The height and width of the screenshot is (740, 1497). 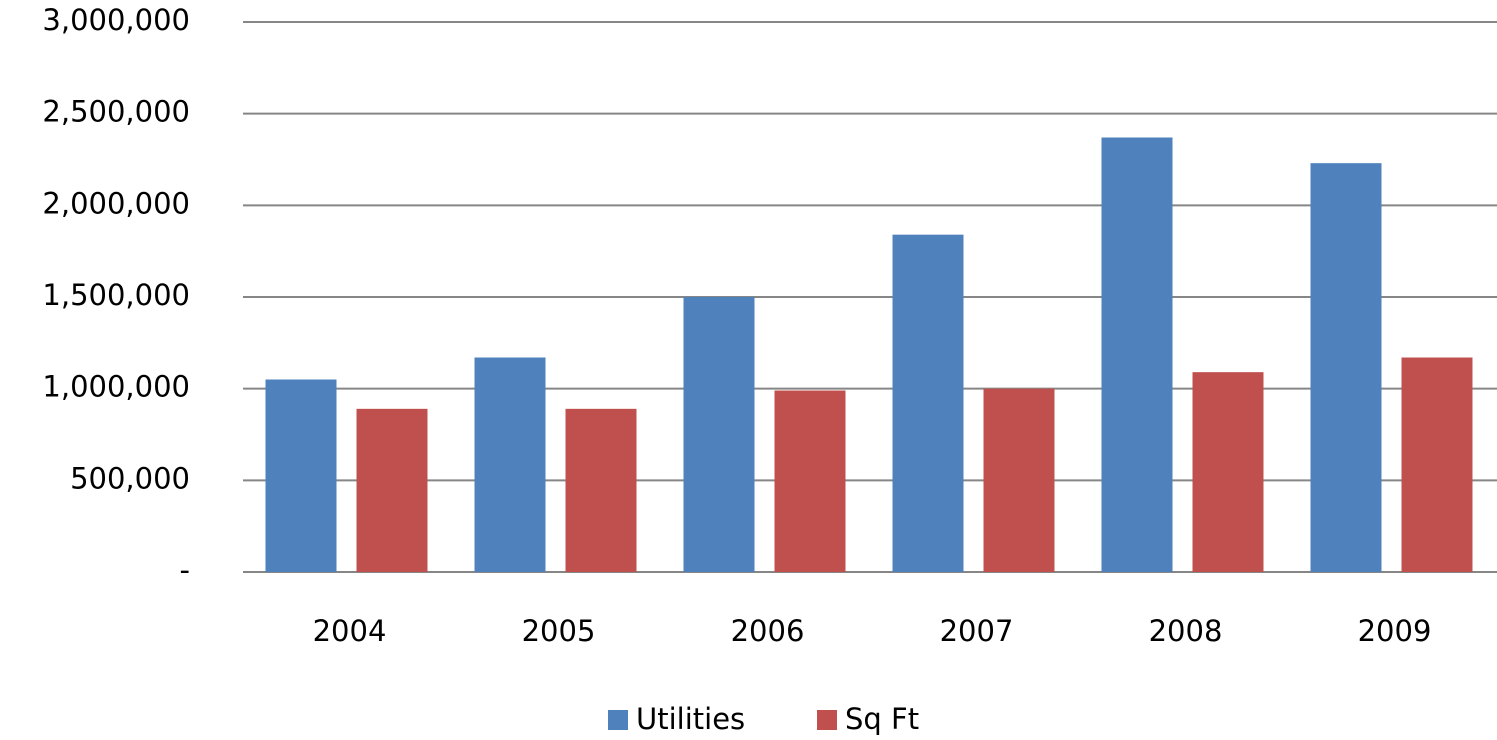 I want to click on y-tick-label: 2,500,000, so click(x=116, y=112).